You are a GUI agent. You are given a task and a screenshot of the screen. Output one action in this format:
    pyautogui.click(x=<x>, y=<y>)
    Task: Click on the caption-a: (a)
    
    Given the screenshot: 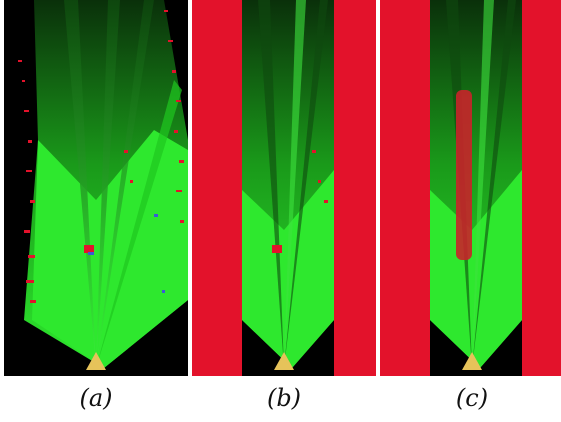 What is the action you would take?
    pyautogui.click(x=96, y=398)
    